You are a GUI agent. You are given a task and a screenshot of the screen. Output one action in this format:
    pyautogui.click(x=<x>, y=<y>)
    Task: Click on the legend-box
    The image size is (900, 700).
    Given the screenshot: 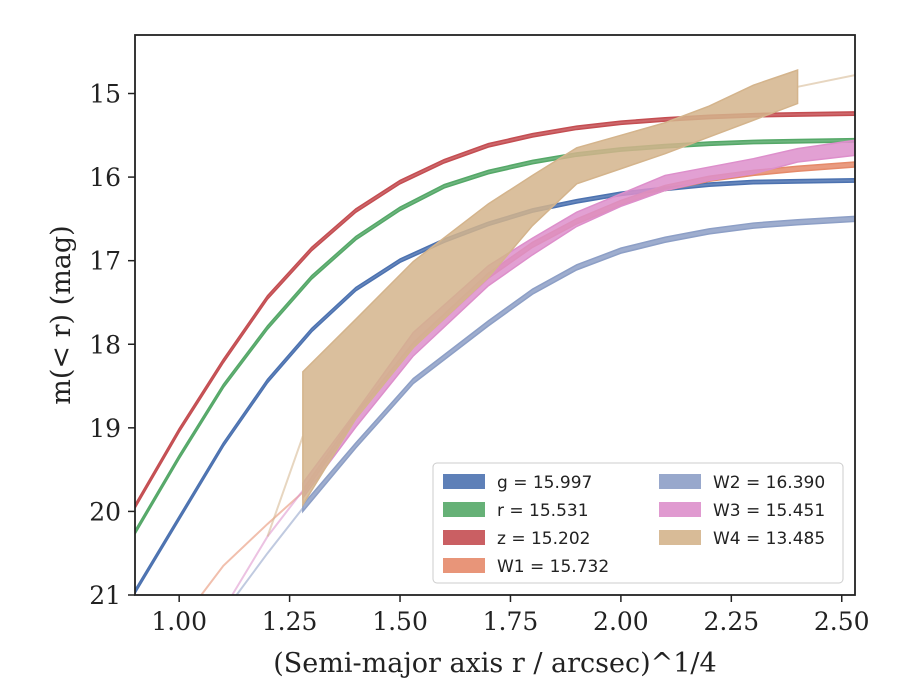 What is the action you would take?
    pyautogui.click(x=638, y=523)
    